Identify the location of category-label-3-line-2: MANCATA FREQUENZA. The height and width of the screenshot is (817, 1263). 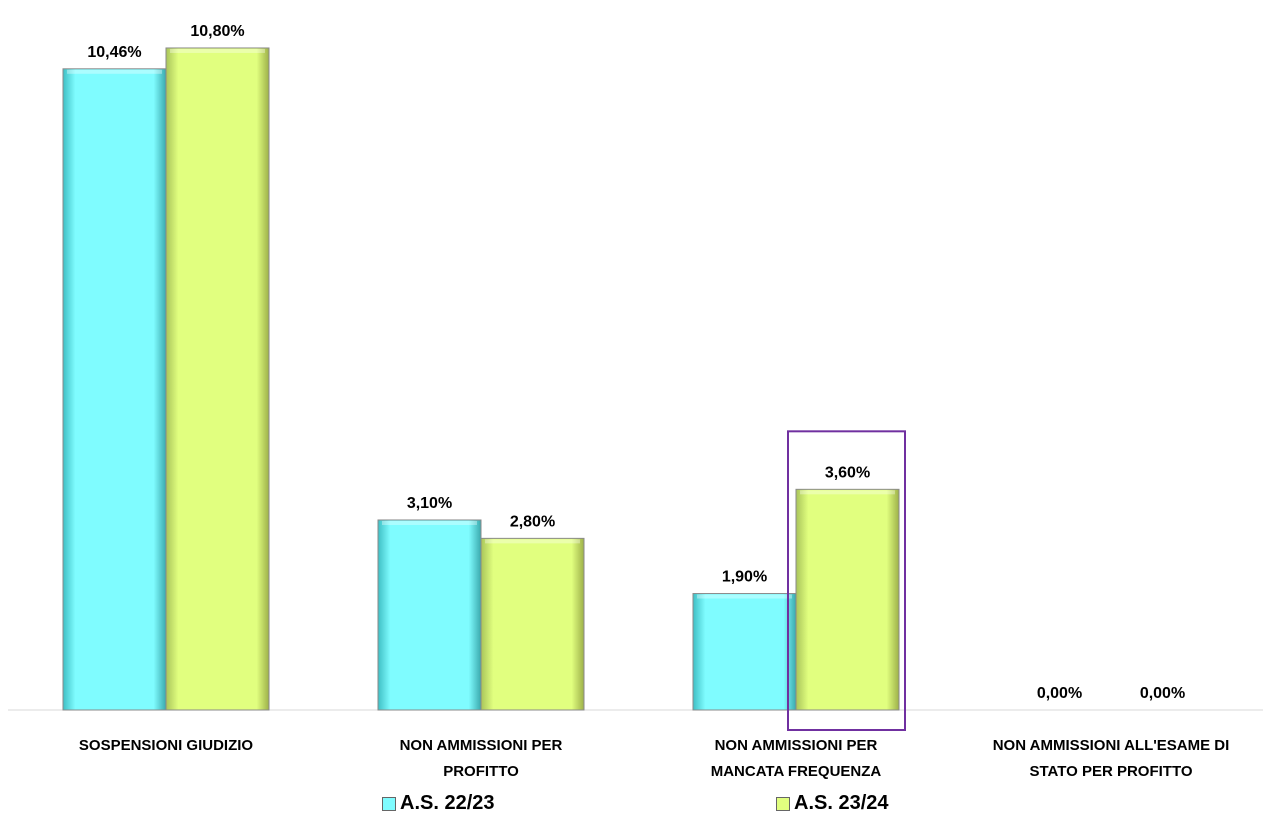
(796, 771).